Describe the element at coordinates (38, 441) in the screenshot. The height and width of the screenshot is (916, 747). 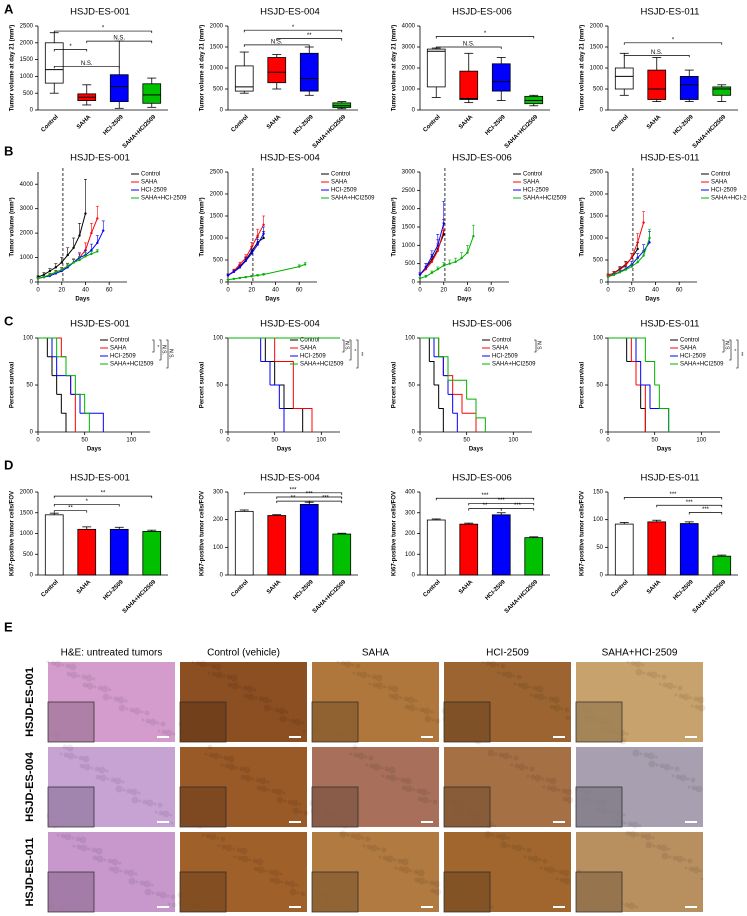
I see `x-tick-label: 0` at that location.